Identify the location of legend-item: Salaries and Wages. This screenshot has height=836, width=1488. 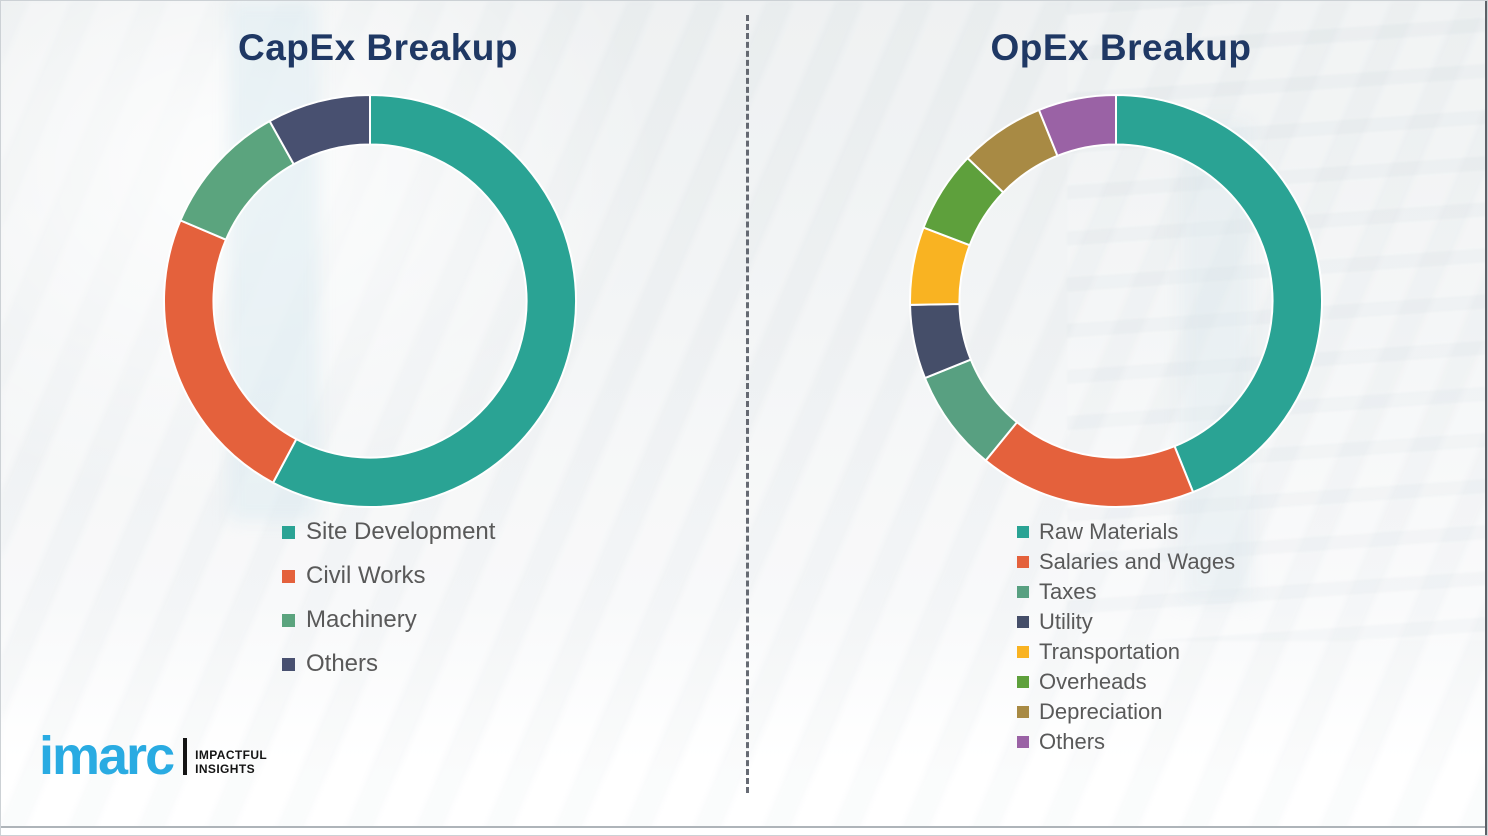
(1126, 562).